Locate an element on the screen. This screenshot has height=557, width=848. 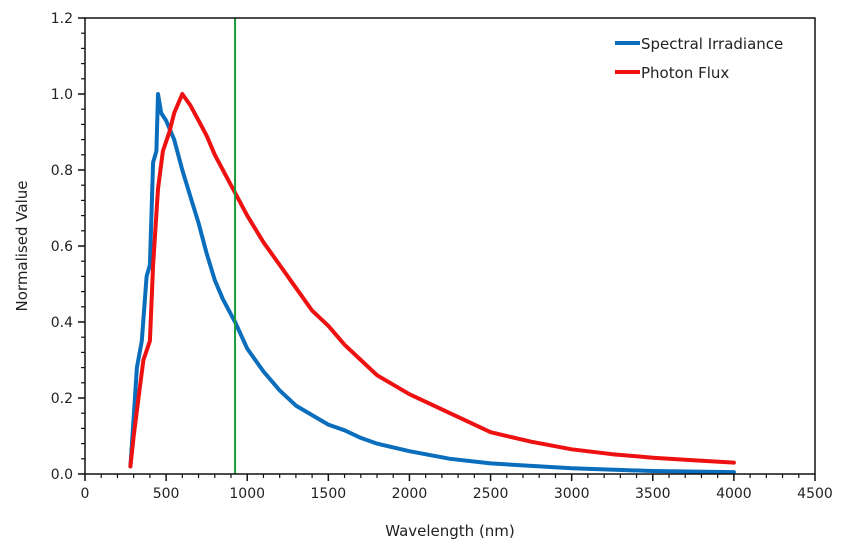
y-tick-label: 0.6 is located at coordinates (62, 247).